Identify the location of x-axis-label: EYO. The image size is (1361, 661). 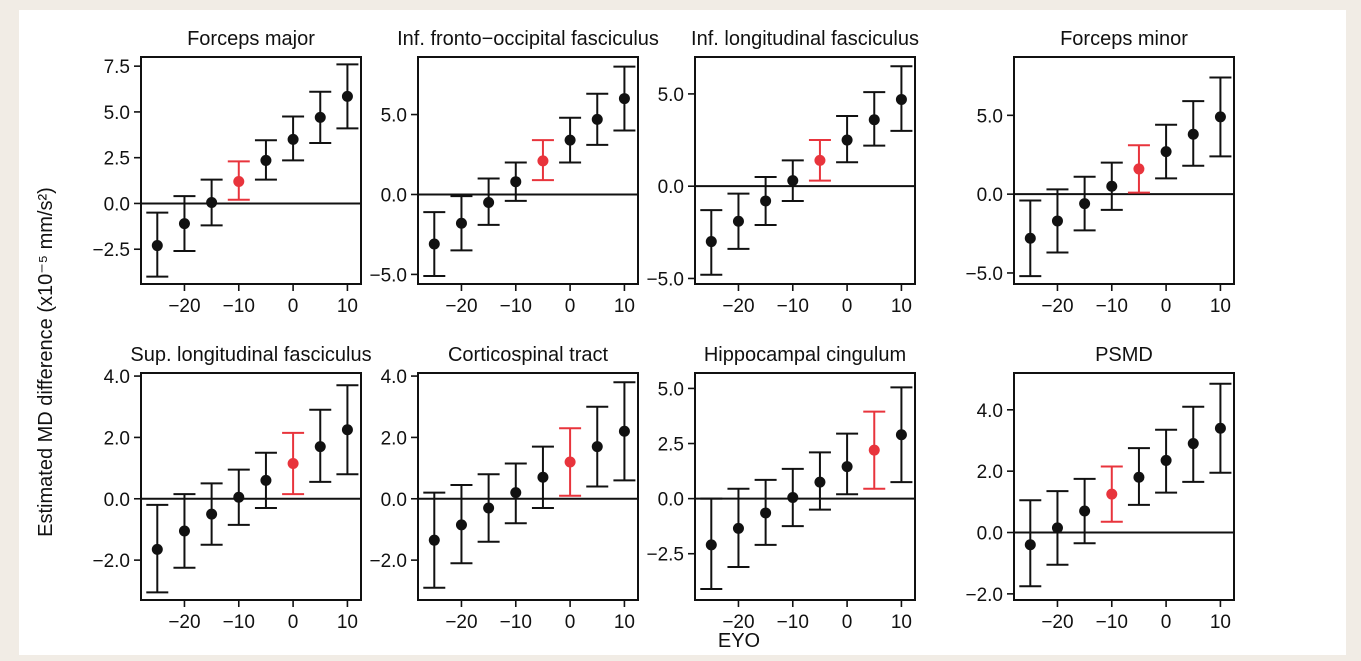
(739, 641).